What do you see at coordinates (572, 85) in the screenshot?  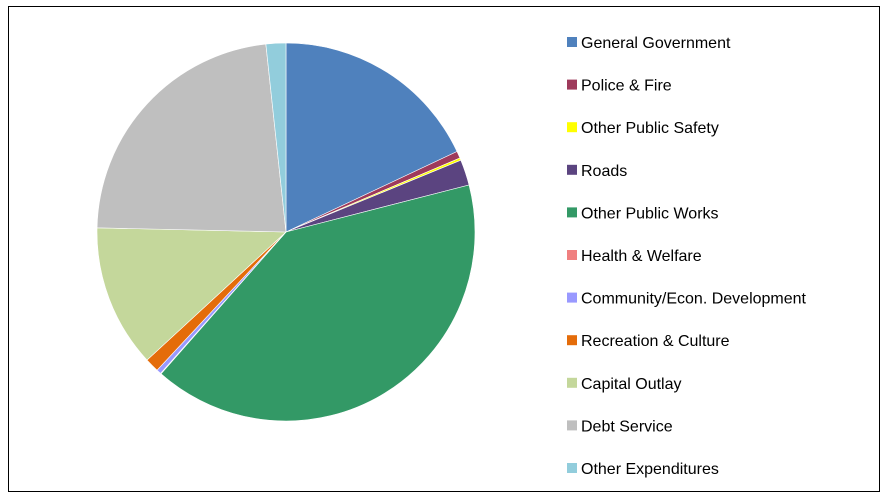 I see `legend-swatch-police-fire` at bounding box center [572, 85].